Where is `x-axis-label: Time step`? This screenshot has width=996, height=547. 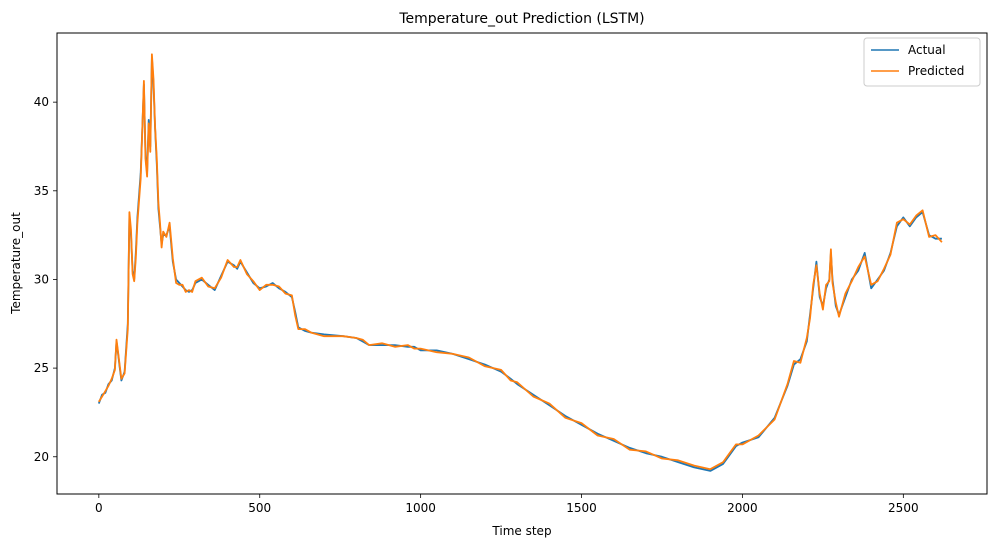 x-axis-label: Time step is located at coordinates (521, 531).